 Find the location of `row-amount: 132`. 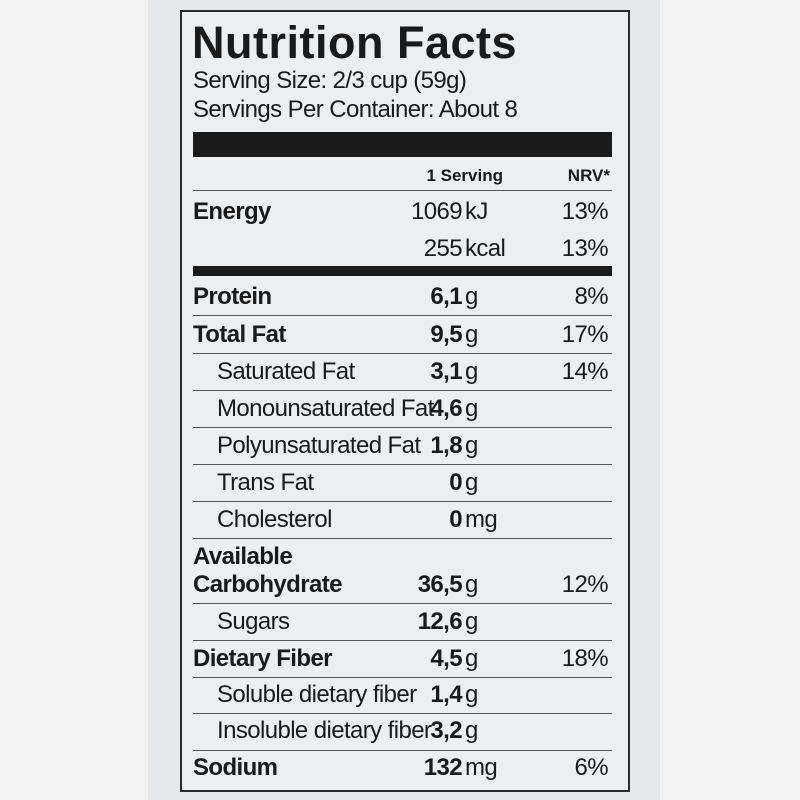

row-amount: 132 is located at coordinates (443, 767).